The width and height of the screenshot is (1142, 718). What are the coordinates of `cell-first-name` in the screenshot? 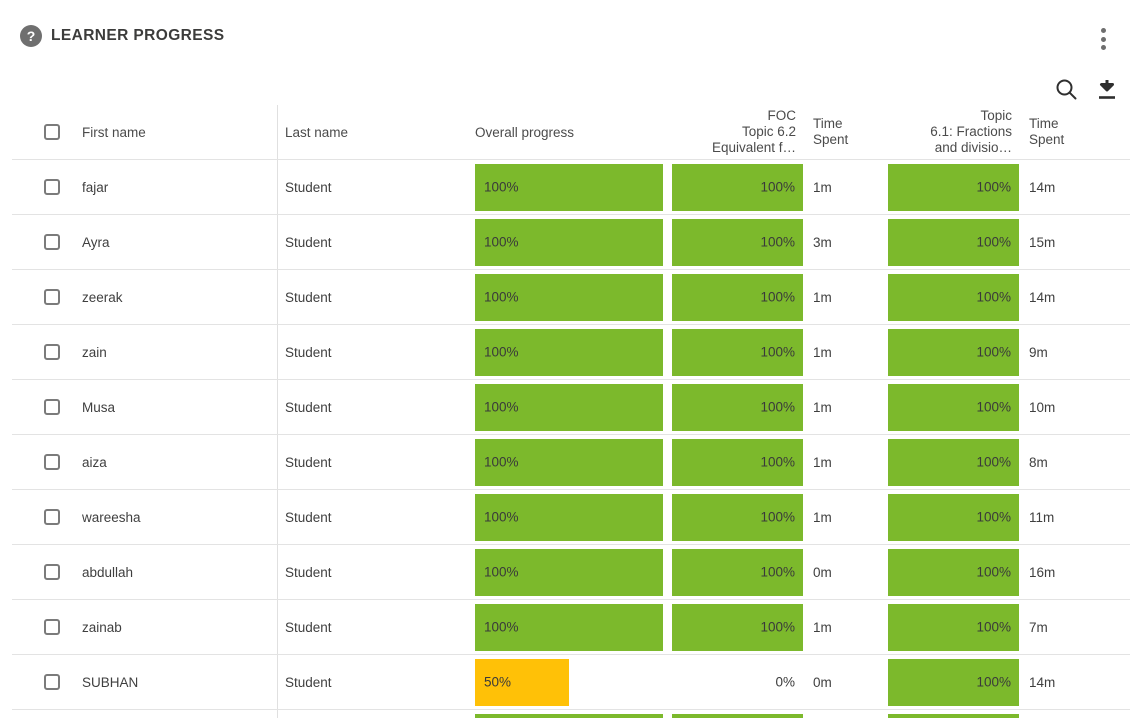 It's located at (179, 714).